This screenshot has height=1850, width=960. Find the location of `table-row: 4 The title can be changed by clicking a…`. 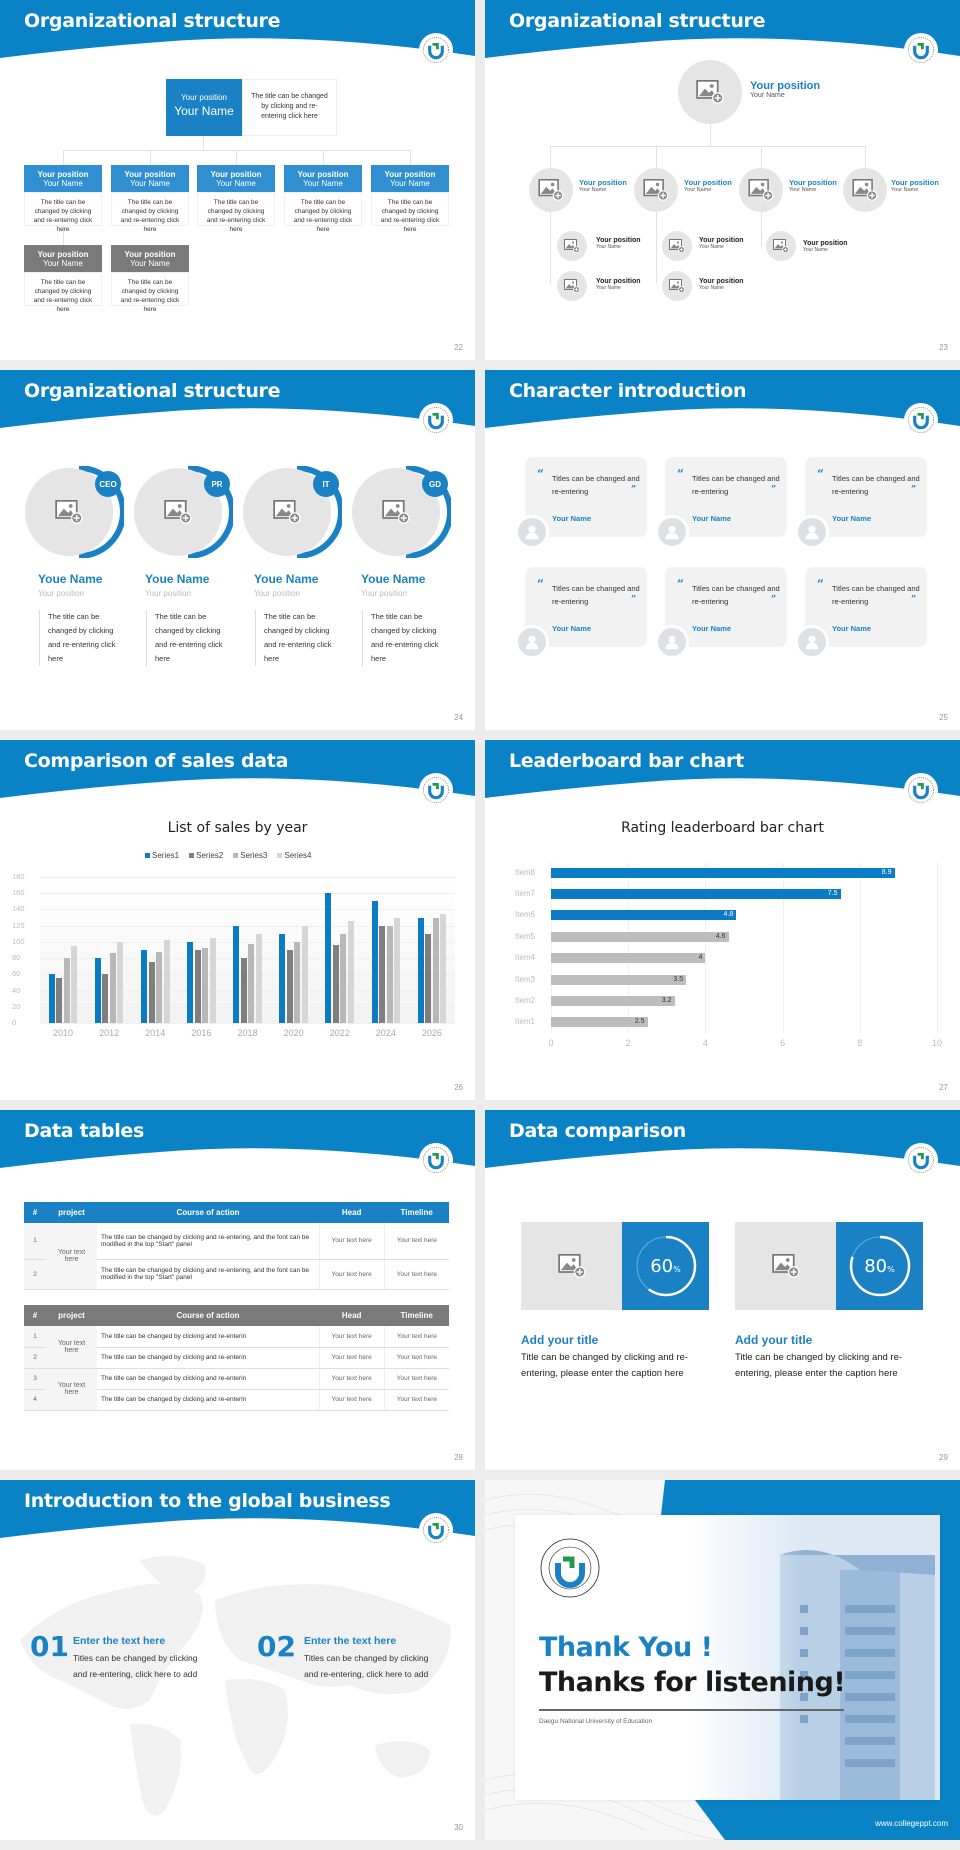

table-row: 4 The title can be changed by clicking a… is located at coordinates (236, 1400).